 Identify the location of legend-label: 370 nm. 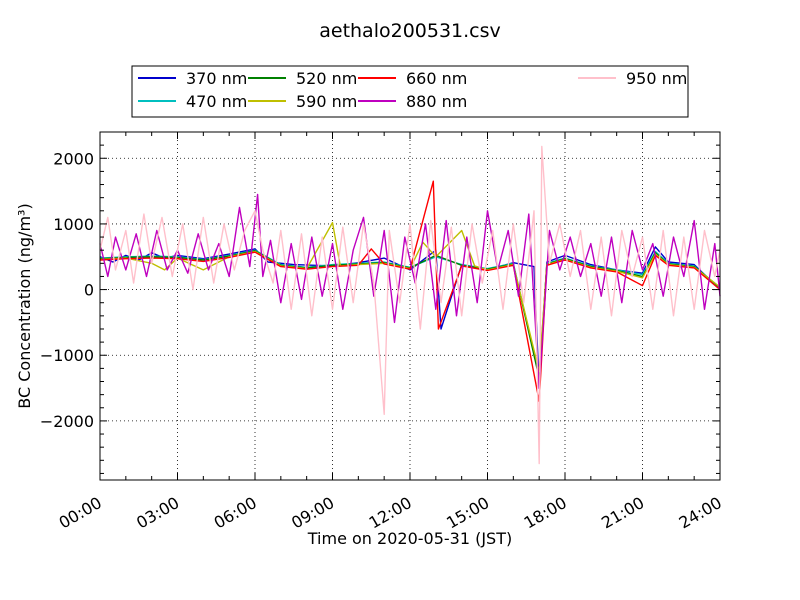
(216, 78).